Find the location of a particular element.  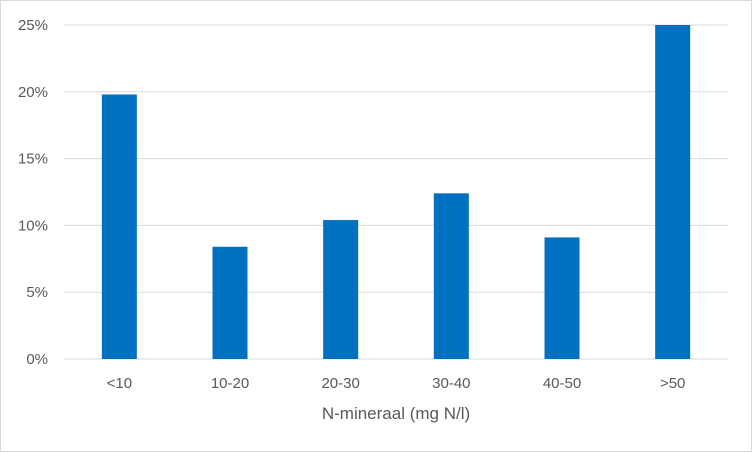

y-tick-label: 0% is located at coordinates (37, 359).